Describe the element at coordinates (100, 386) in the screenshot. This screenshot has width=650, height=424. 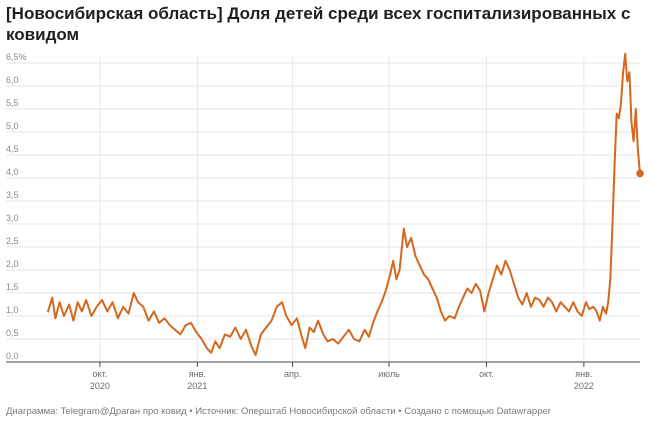
I see `x-tick-year-label: 2020` at that location.